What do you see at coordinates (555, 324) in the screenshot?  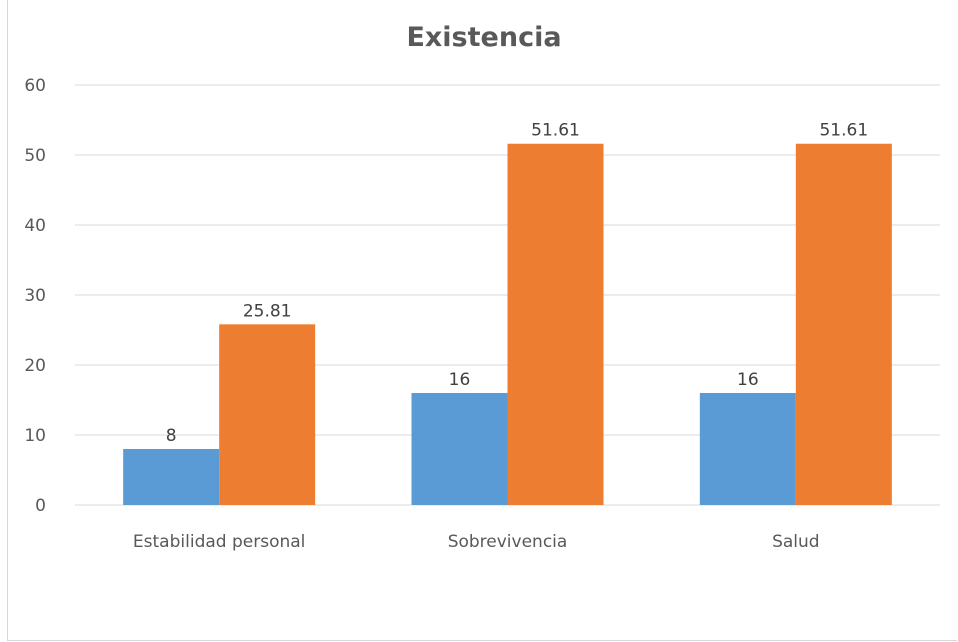 I see `bar-series2-sobrevivencia` at bounding box center [555, 324].